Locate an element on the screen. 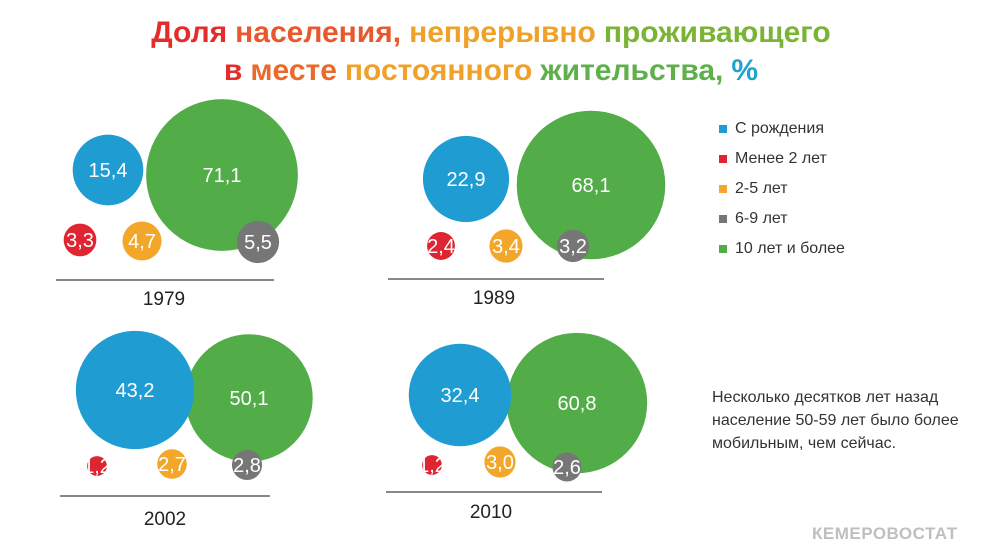  brand-logo: КЕМЕРОВОСТАТ is located at coordinates (885, 533).